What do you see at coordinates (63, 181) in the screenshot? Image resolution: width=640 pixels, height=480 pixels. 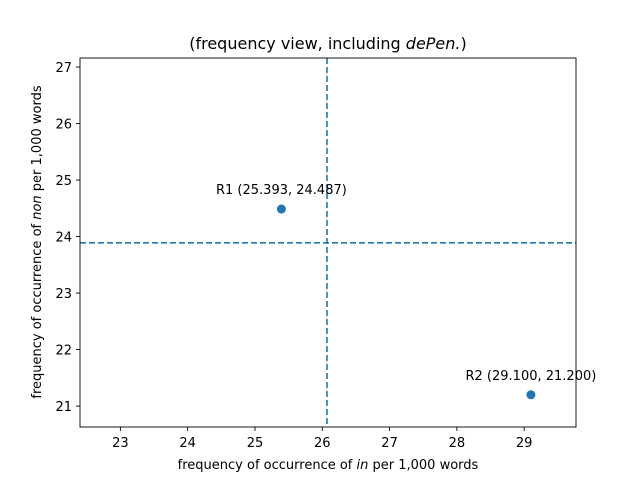 I see `y-tick-label: 25` at bounding box center [63, 181].